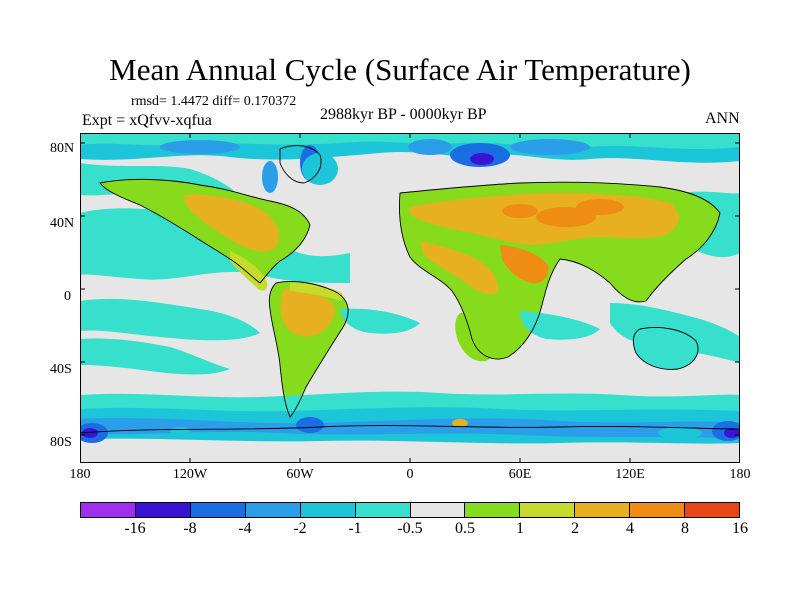 The width and height of the screenshot is (800, 600). Describe the element at coordinates (80, 474) in the screenshot. I see `lon-label-180w: 180` at that location.